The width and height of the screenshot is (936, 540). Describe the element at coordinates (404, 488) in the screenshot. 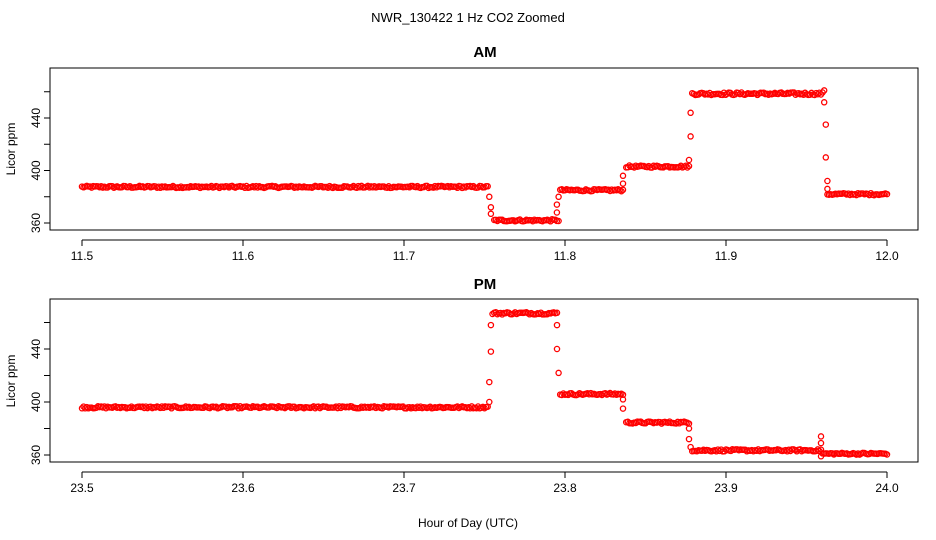

I see `x-tick-label: 23.7` at that location.